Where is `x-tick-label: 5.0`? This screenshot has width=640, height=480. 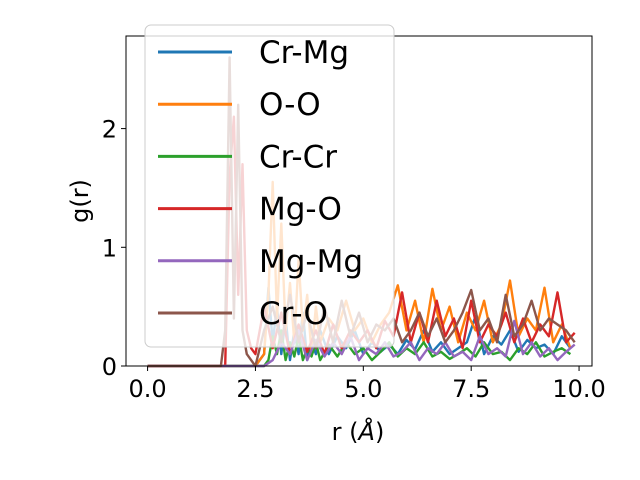 x-tick-label: 5.0 is located at coordinates (363, 389).